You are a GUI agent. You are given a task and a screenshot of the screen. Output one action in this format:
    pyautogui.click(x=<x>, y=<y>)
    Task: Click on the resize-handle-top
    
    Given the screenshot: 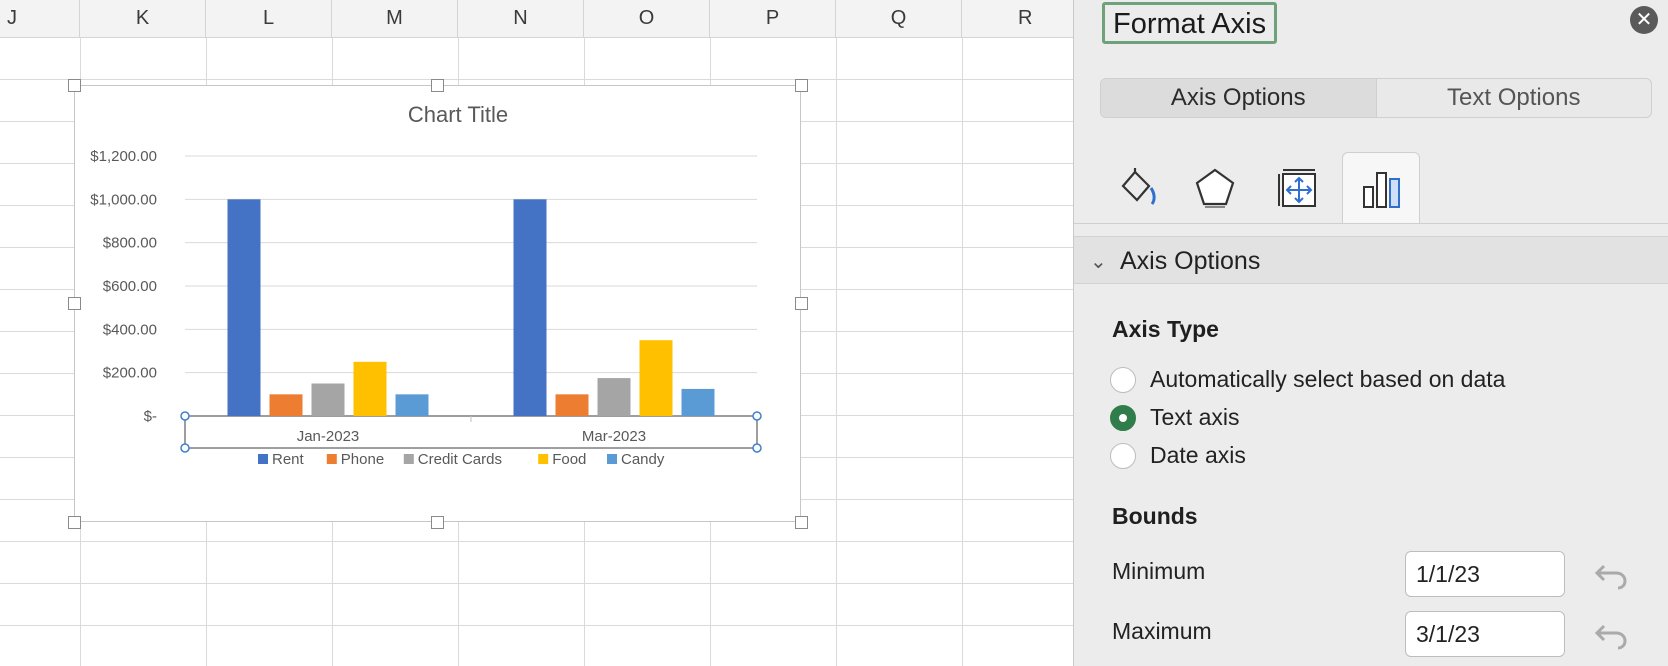 What is the action you would take?
    pyautogui.click(x=437, y=85)
    